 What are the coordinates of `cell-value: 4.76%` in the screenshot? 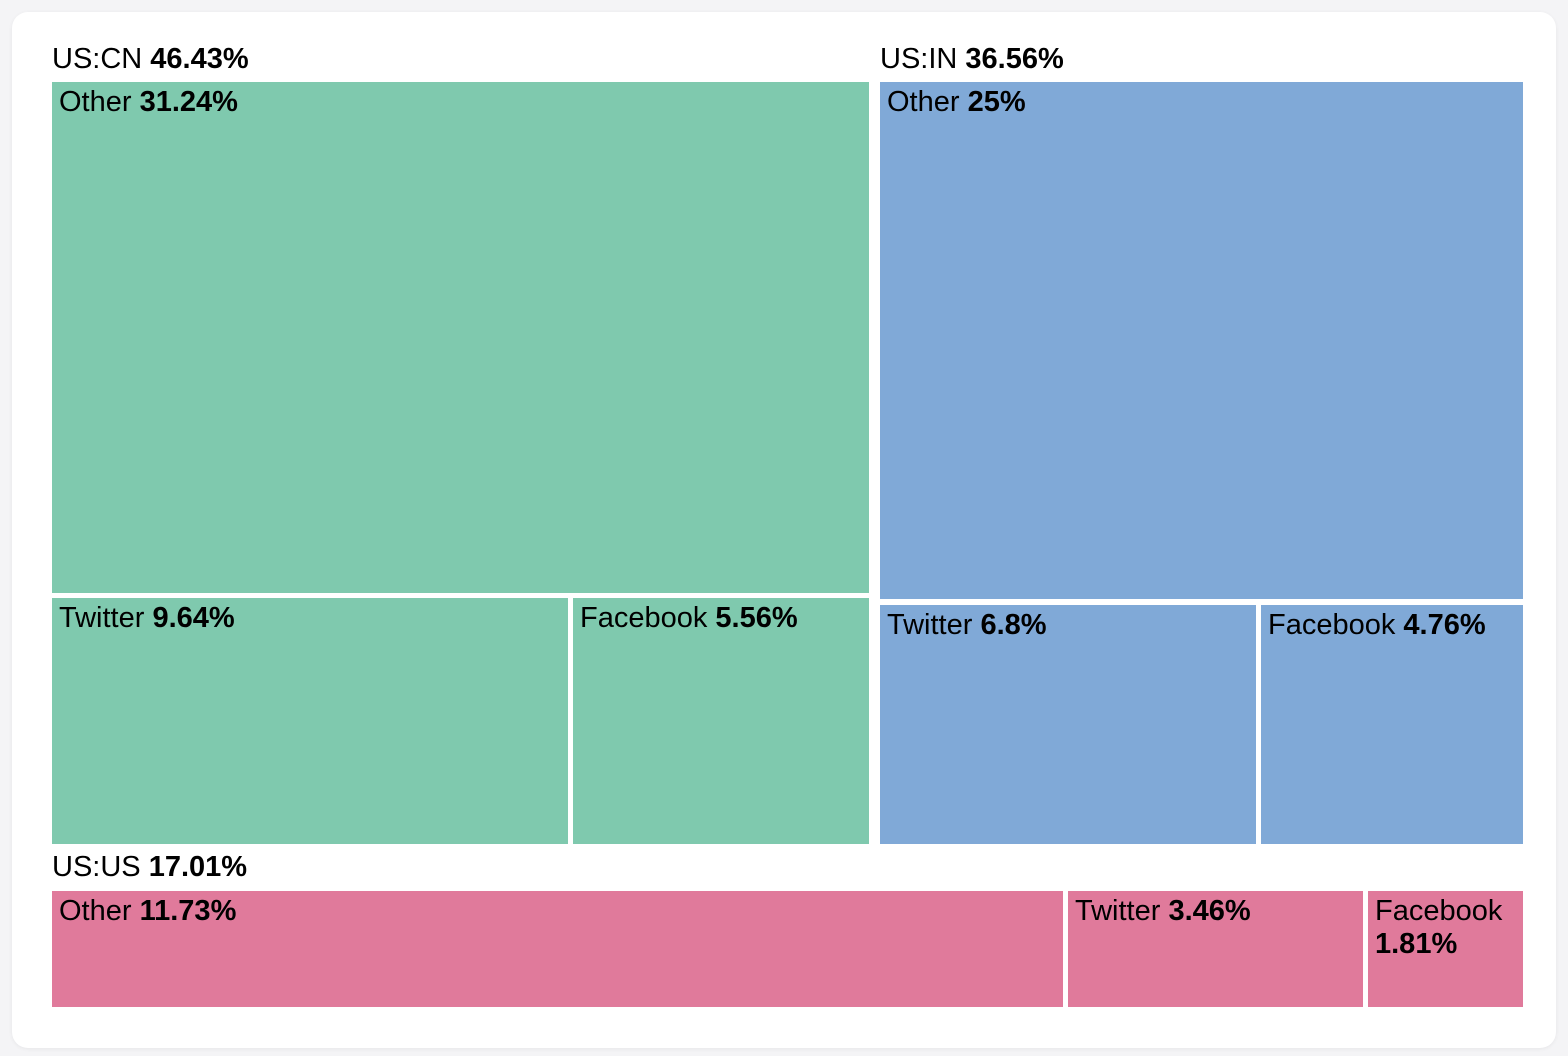 It's located at (1444, 625).